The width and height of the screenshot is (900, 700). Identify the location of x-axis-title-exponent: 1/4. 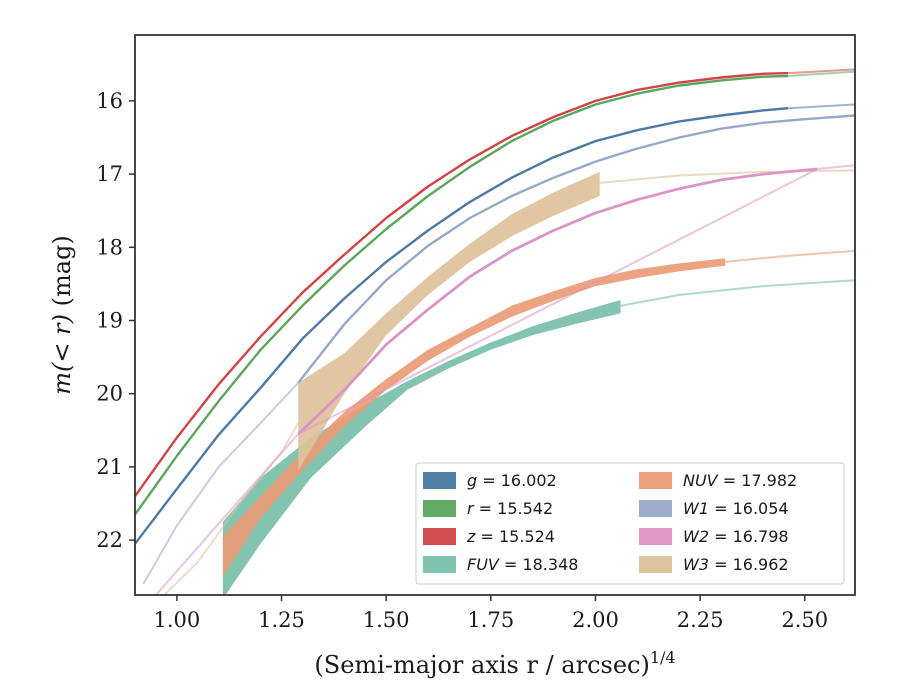
(663, 657).